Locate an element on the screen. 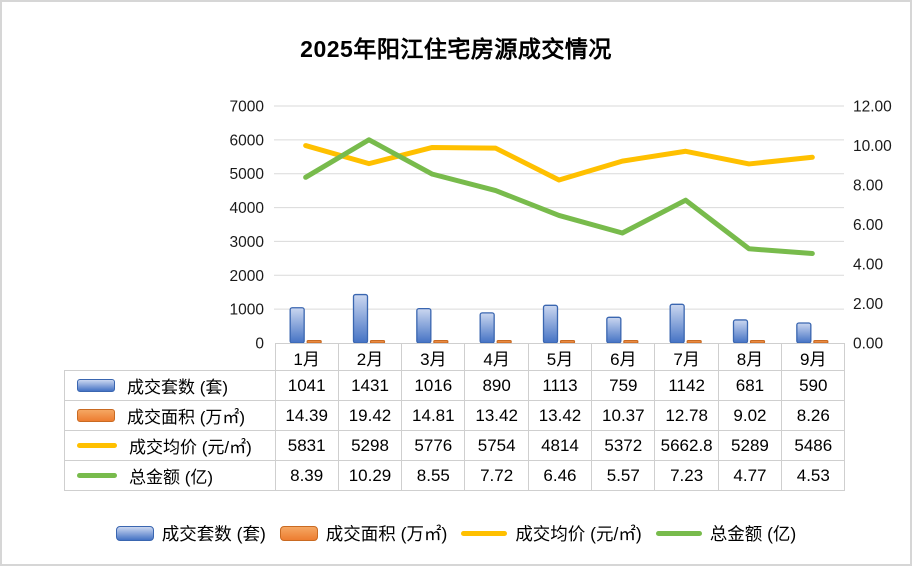 This screenshot has height=566, width=912. table-value-cell: 7.72 is located at coordinates (496, 475).